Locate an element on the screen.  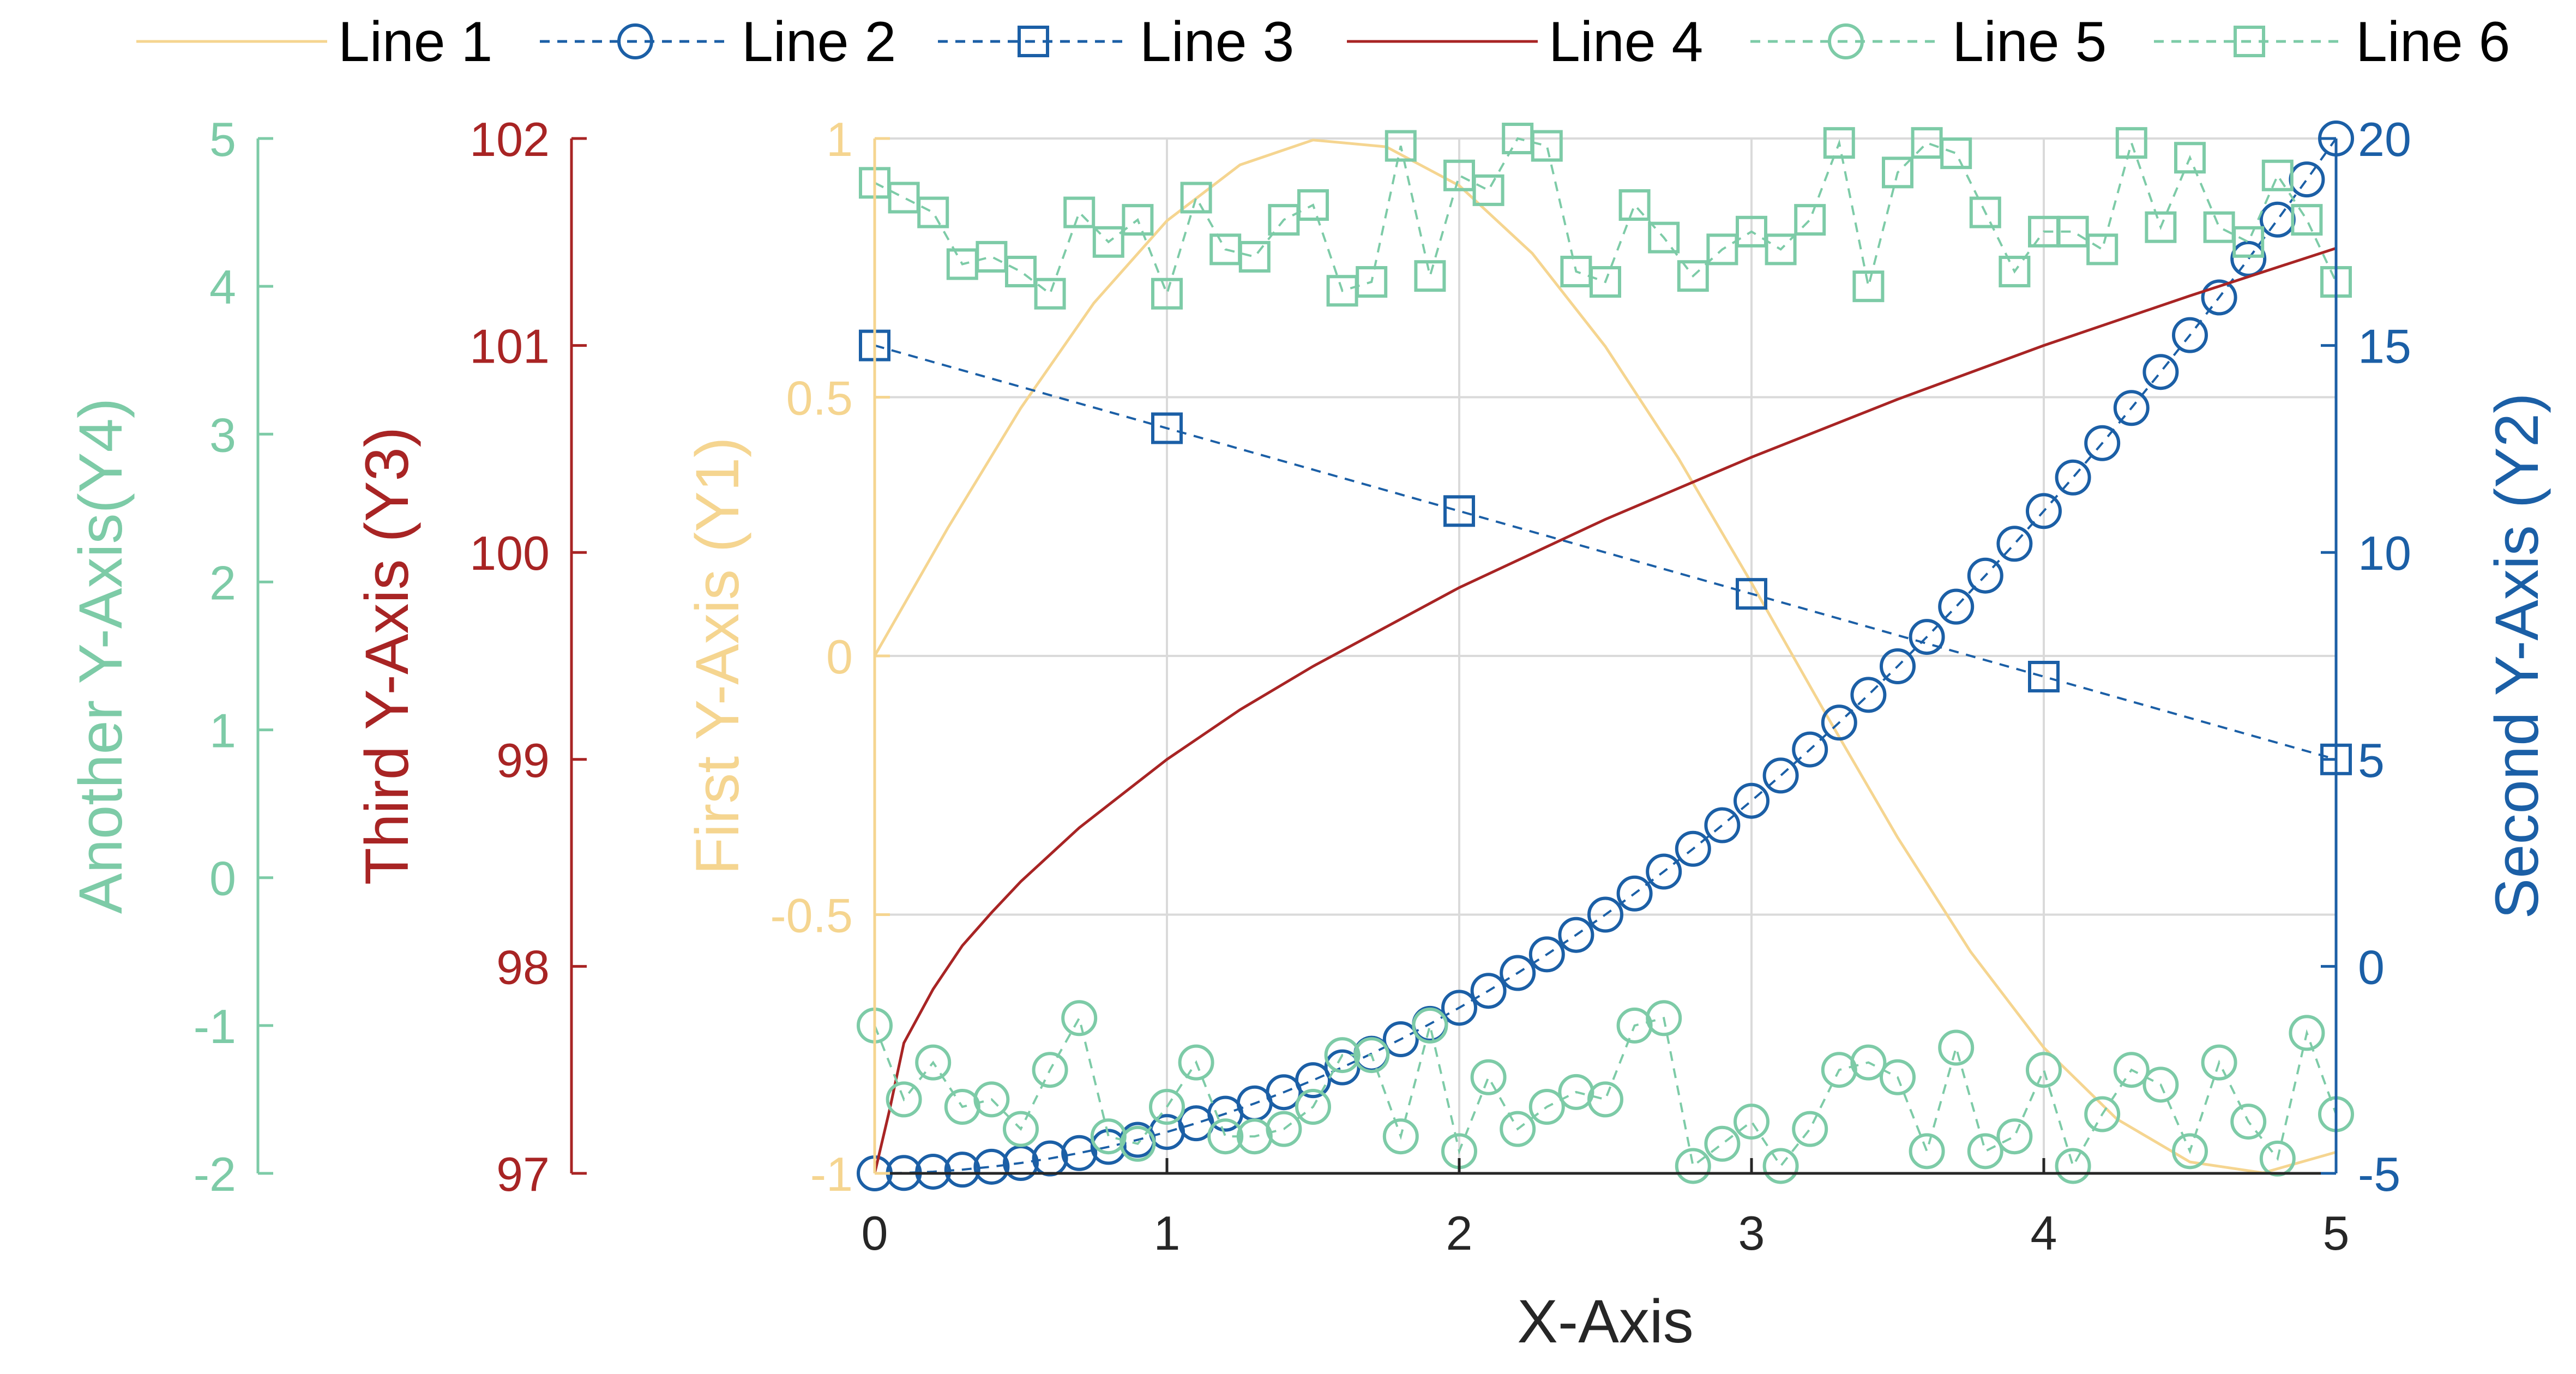
y3-tick-label: 99 is located at coordinates (523, 760).